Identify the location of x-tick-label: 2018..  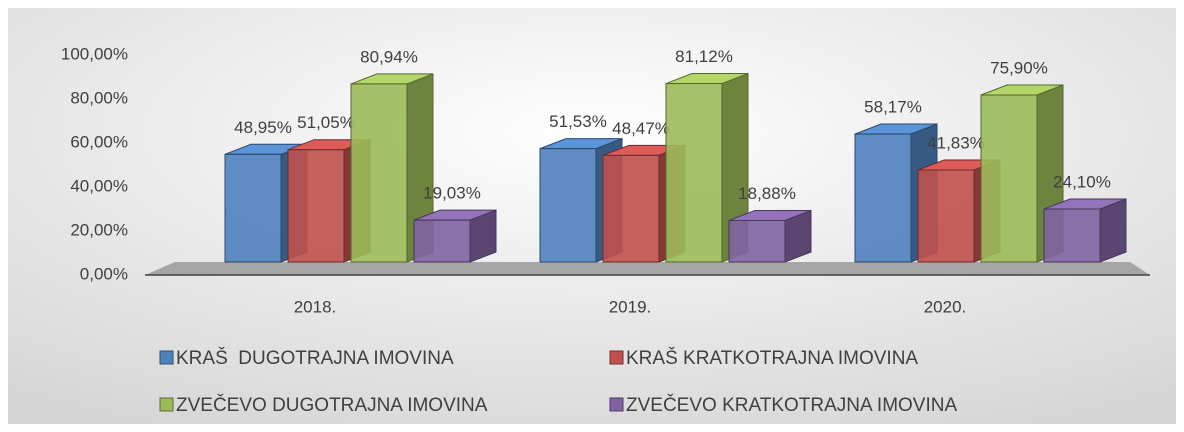
(315, 306).